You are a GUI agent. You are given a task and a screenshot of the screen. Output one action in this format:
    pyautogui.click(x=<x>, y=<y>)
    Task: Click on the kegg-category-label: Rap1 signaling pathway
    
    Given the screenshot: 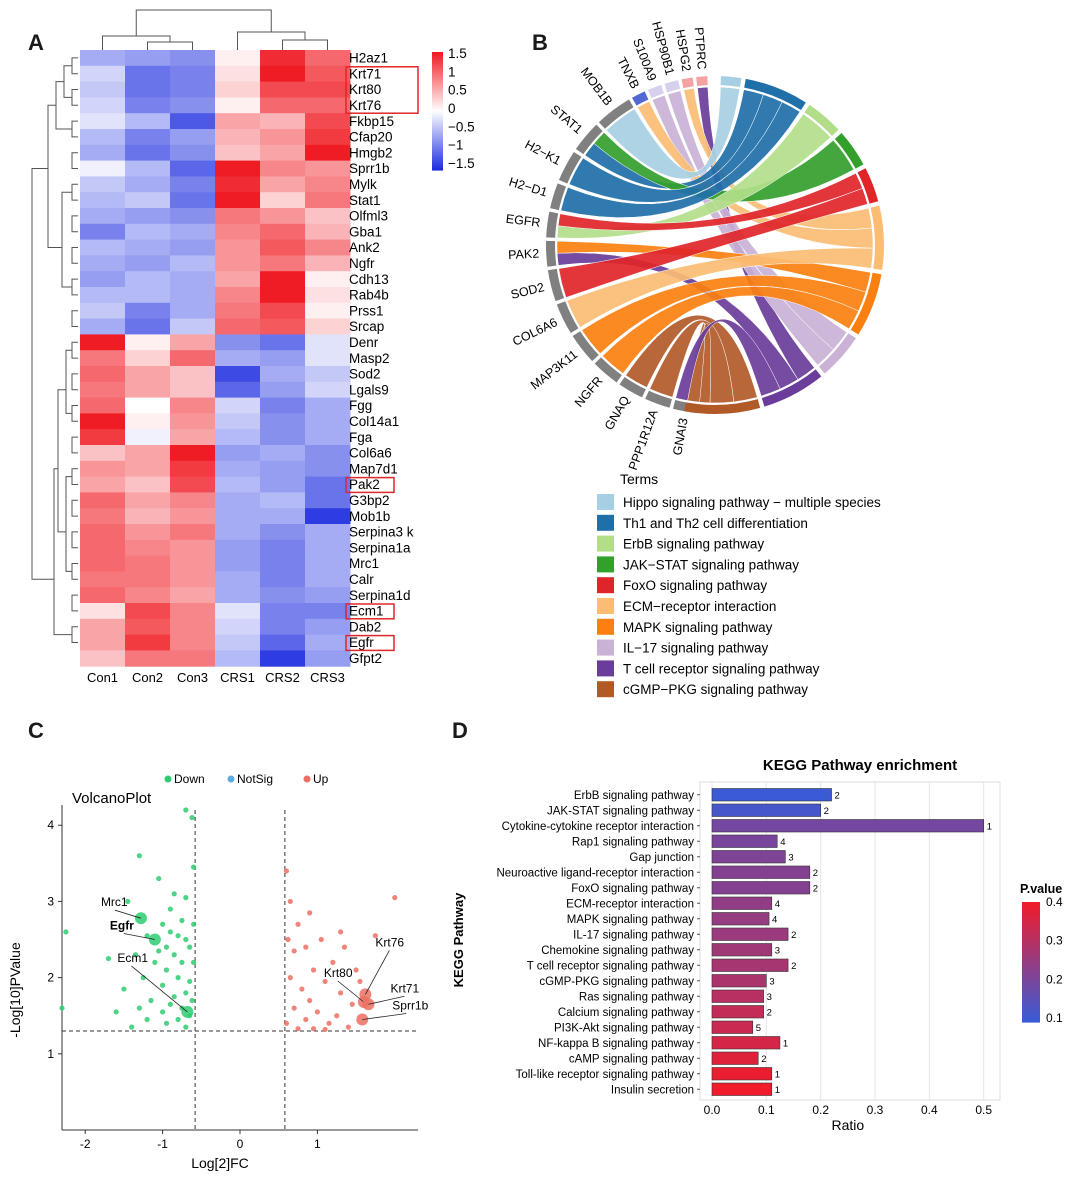 What is the action you would take?
    pyautogui.click(x=633, y=842)
    